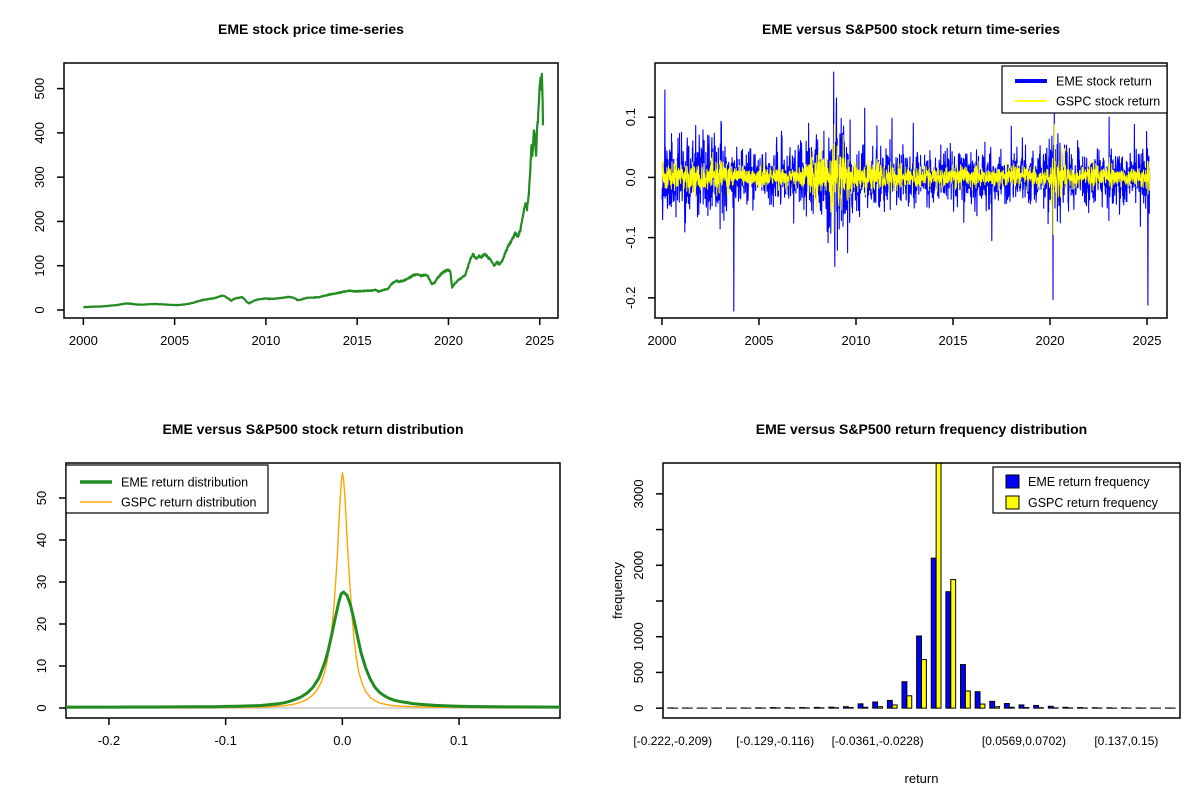 Image resolution: width=1200 pixels, height=800 pixels. What do you see at coordinates (41, 666) in the screenshot?
I see `y-tick-label: 10` at bounding box center [41, 666].